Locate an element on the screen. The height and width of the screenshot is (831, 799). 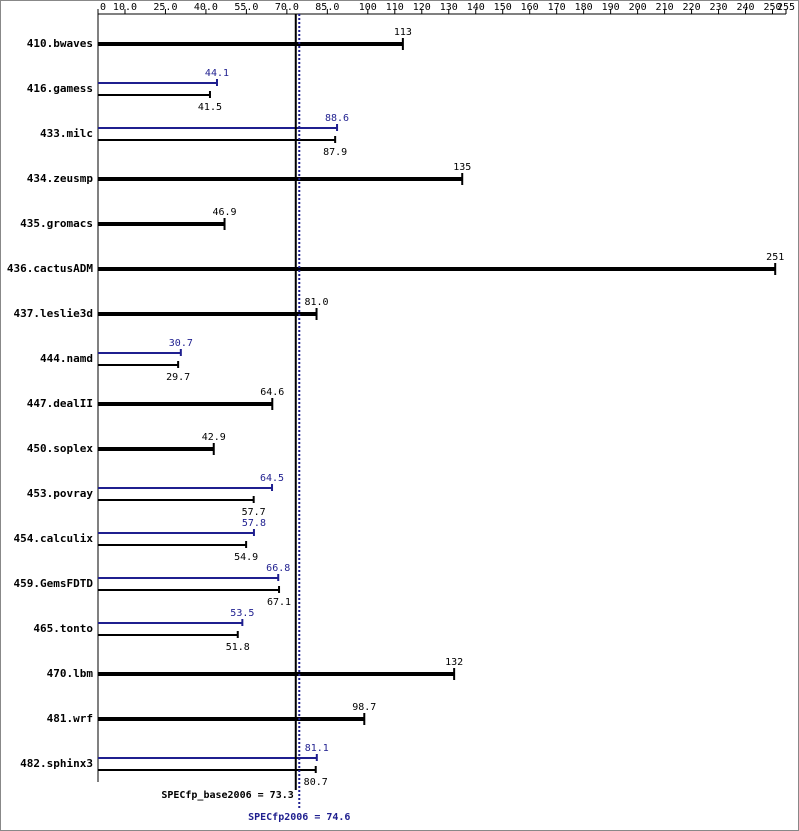
category-label: 433.milc is located at coordinates (66, 133).